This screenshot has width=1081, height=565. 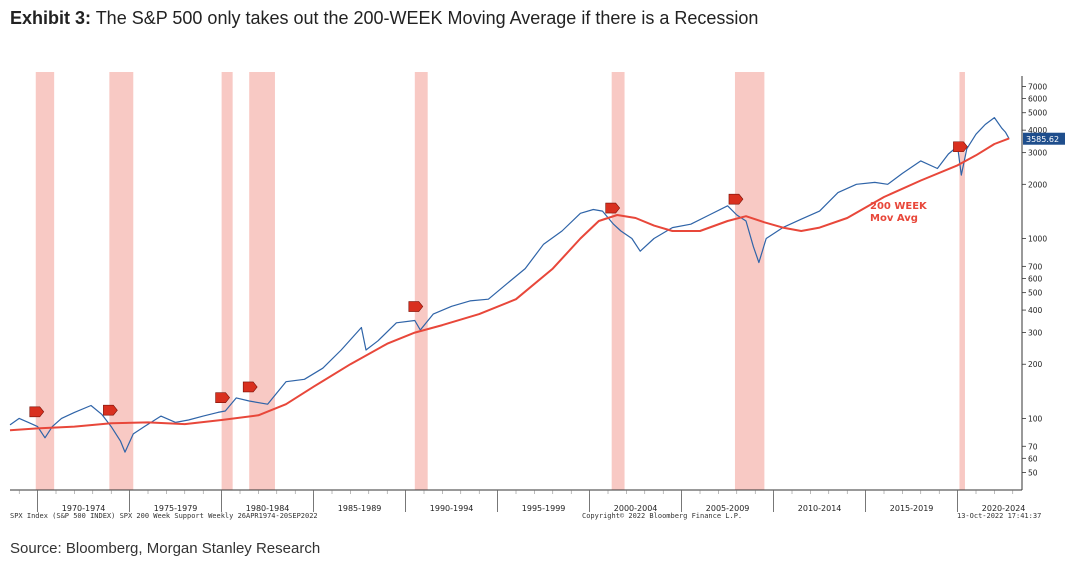 What do you see at coordinates (1033, 446) in the screenshot?
I see `y-tick-label: 70` at bounding box center [1033, 446].